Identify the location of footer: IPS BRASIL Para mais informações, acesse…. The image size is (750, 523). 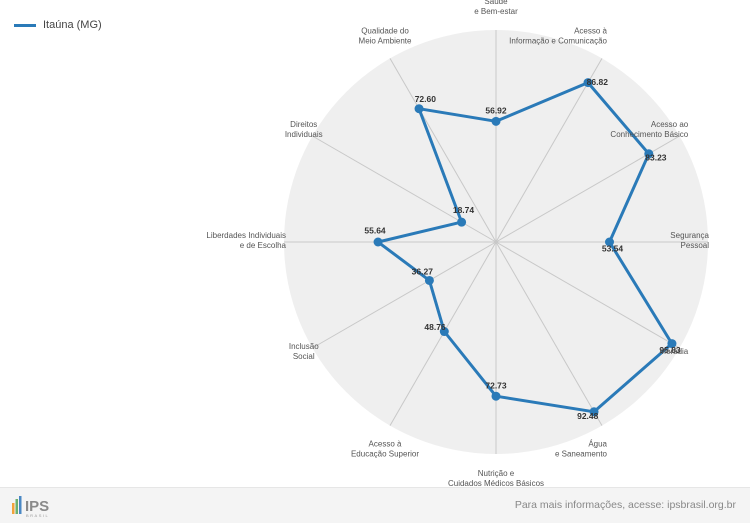
(375, 505).